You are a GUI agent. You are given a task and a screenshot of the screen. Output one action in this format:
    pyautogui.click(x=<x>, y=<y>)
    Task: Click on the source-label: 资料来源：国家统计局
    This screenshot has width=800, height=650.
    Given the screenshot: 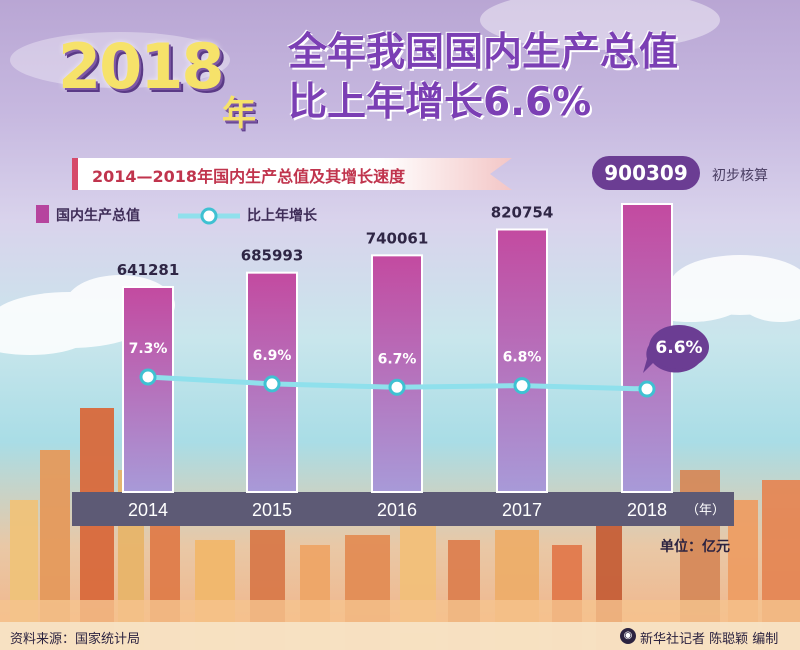 What is the action you would take?
    pyautogui.click(x=75, y=639)
    